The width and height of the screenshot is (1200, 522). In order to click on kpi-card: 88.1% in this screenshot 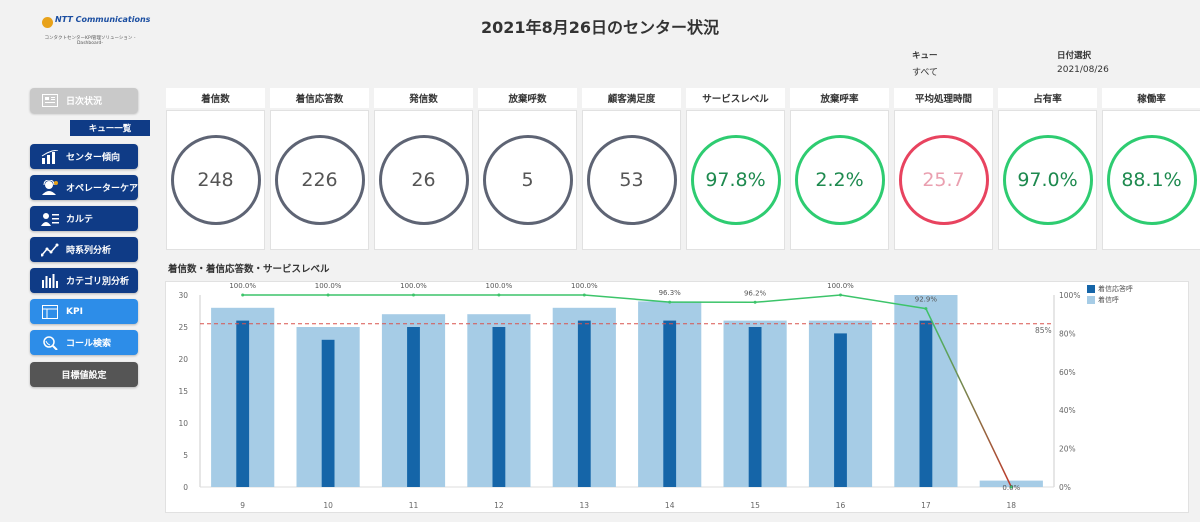, I will do `click(1151, 180)`.